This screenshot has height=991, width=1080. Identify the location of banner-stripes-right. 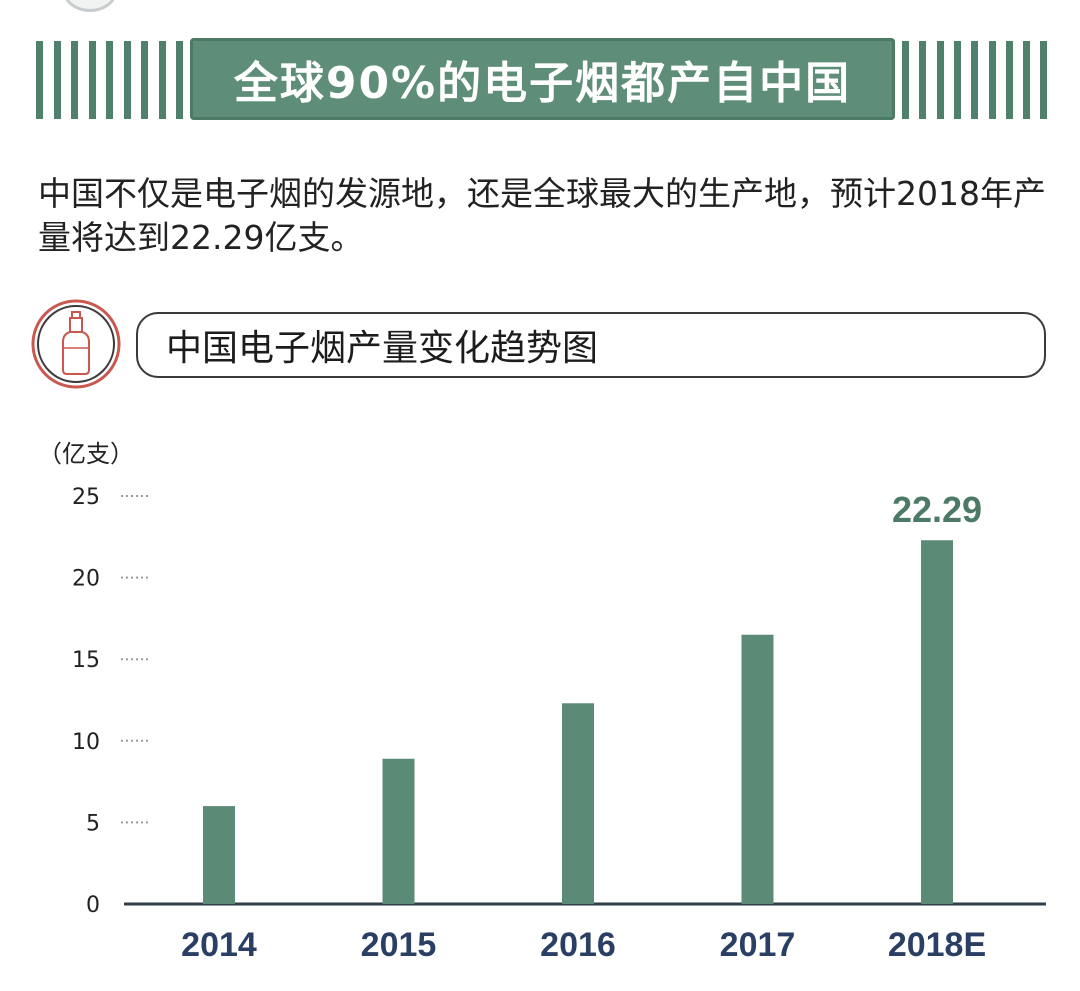
(975, 80).